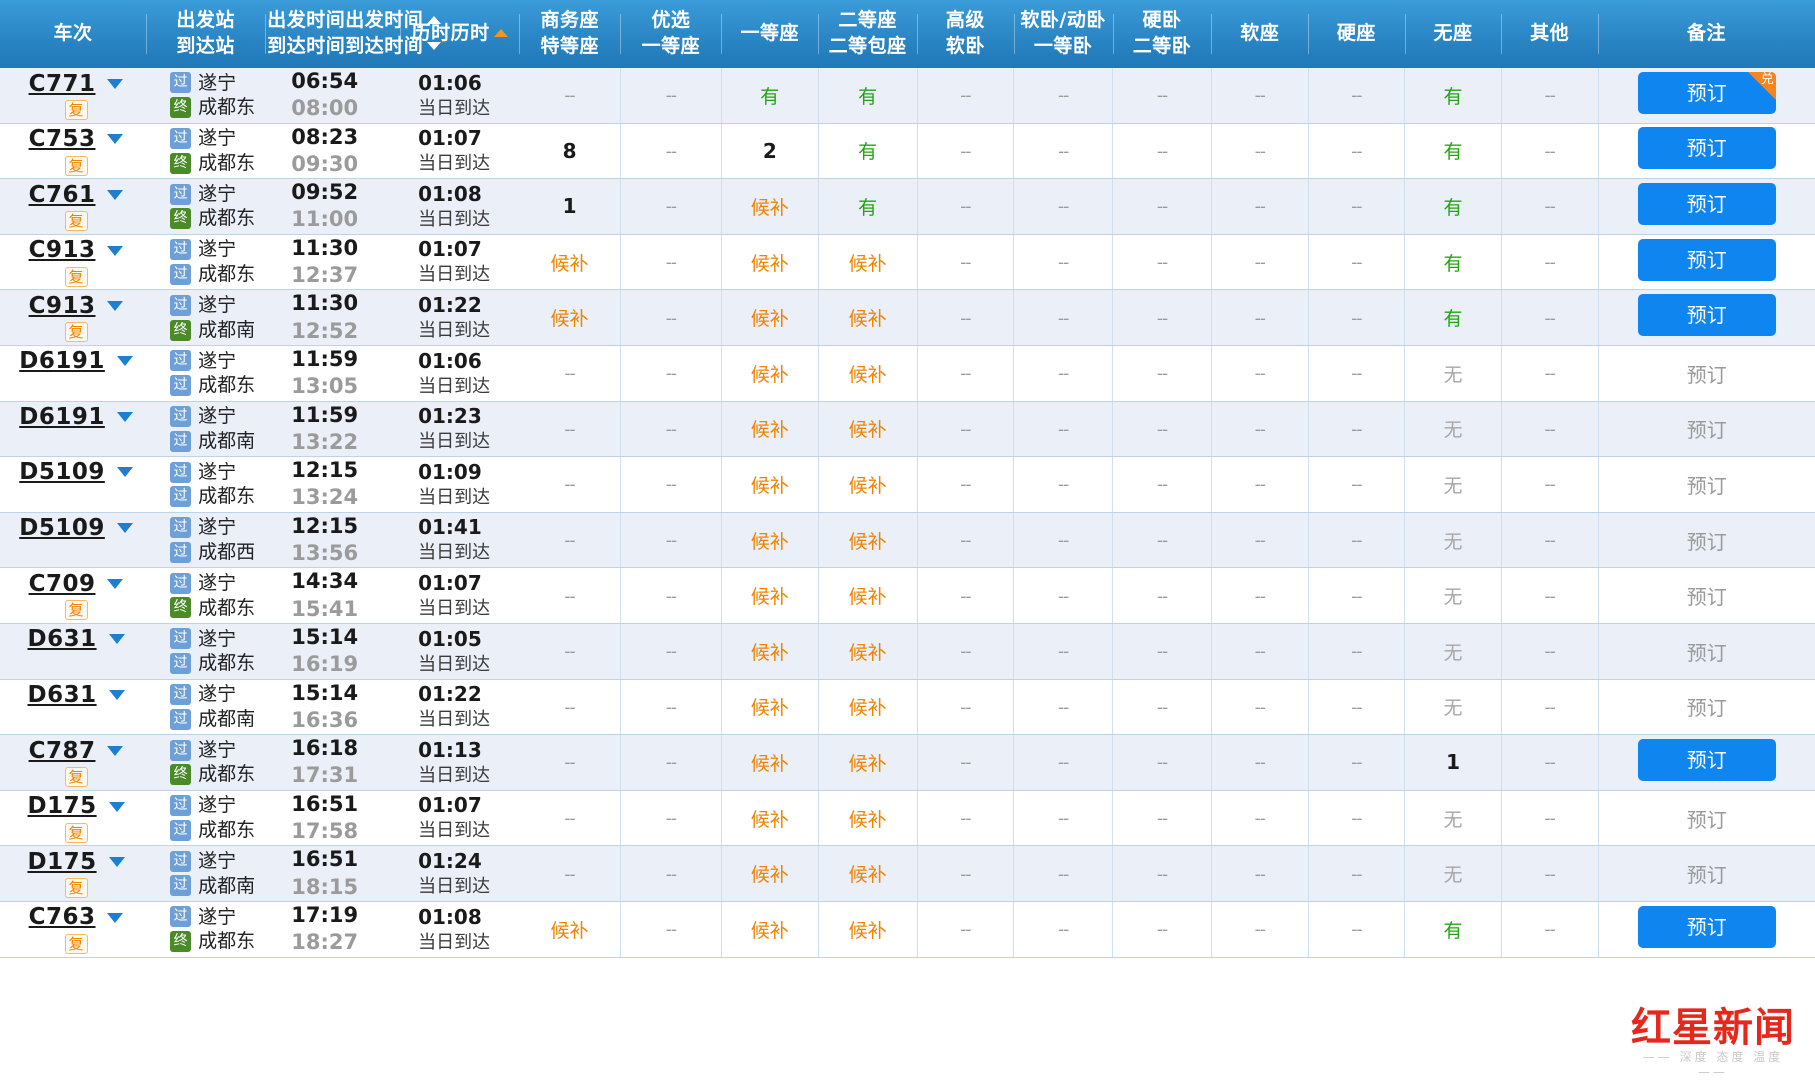  I want to click on train-number-link: C753, so click(62, 139).